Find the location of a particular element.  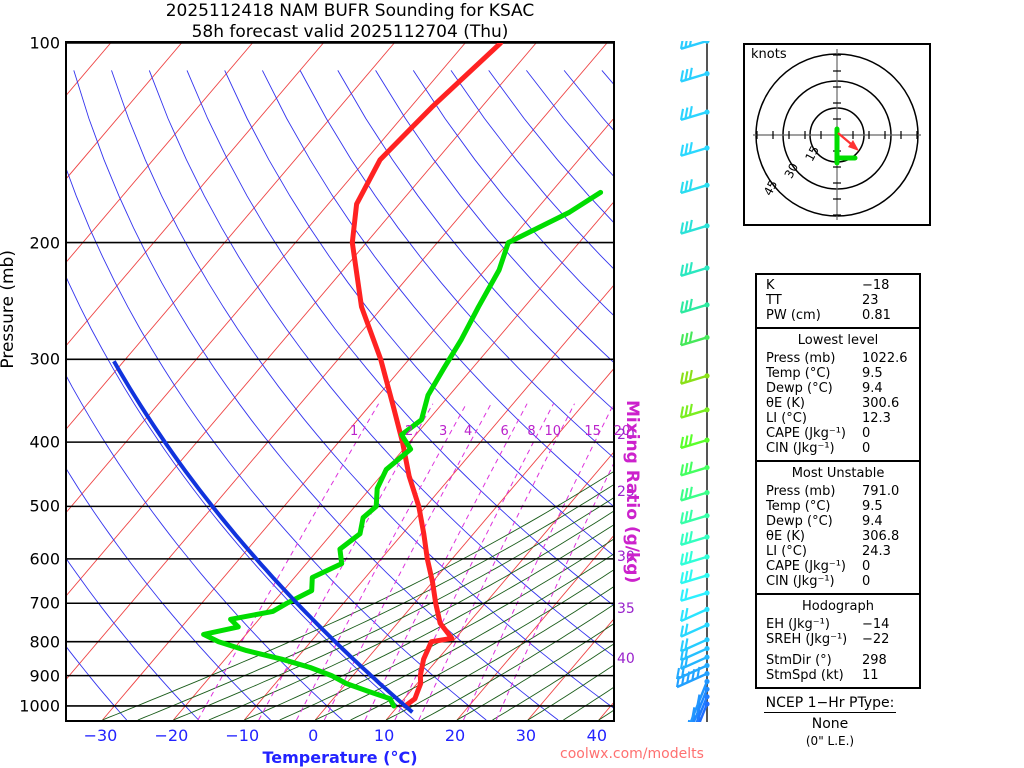

stat-key: K is located at coordinates (770, 285).